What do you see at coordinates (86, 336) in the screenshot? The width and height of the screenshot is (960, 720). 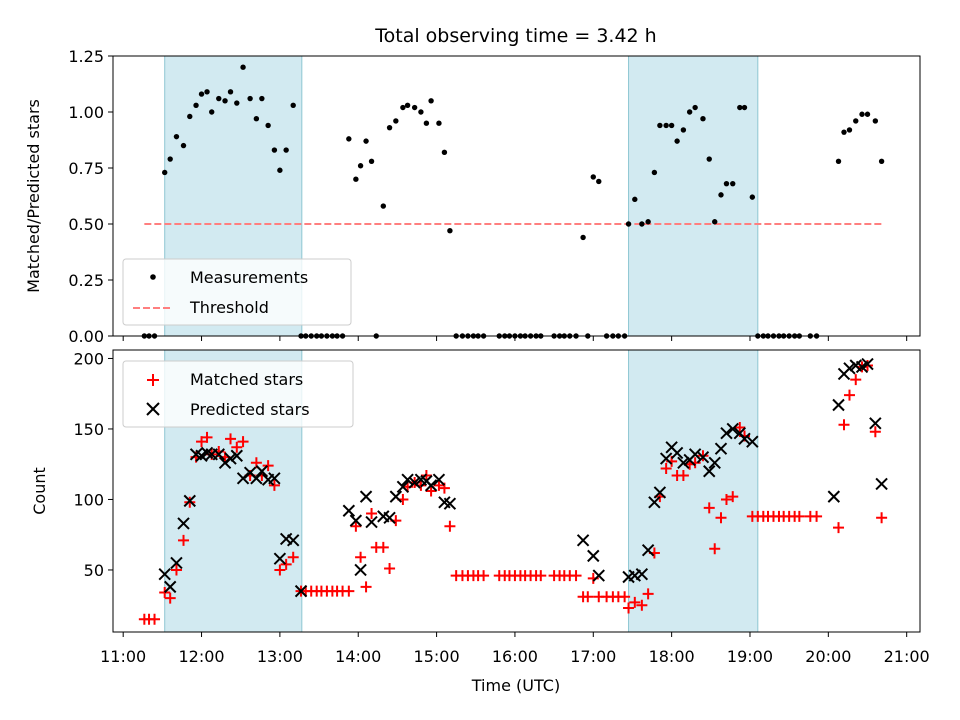 I see `y-tick-label: 0.00` at bounding box center [86, 336].